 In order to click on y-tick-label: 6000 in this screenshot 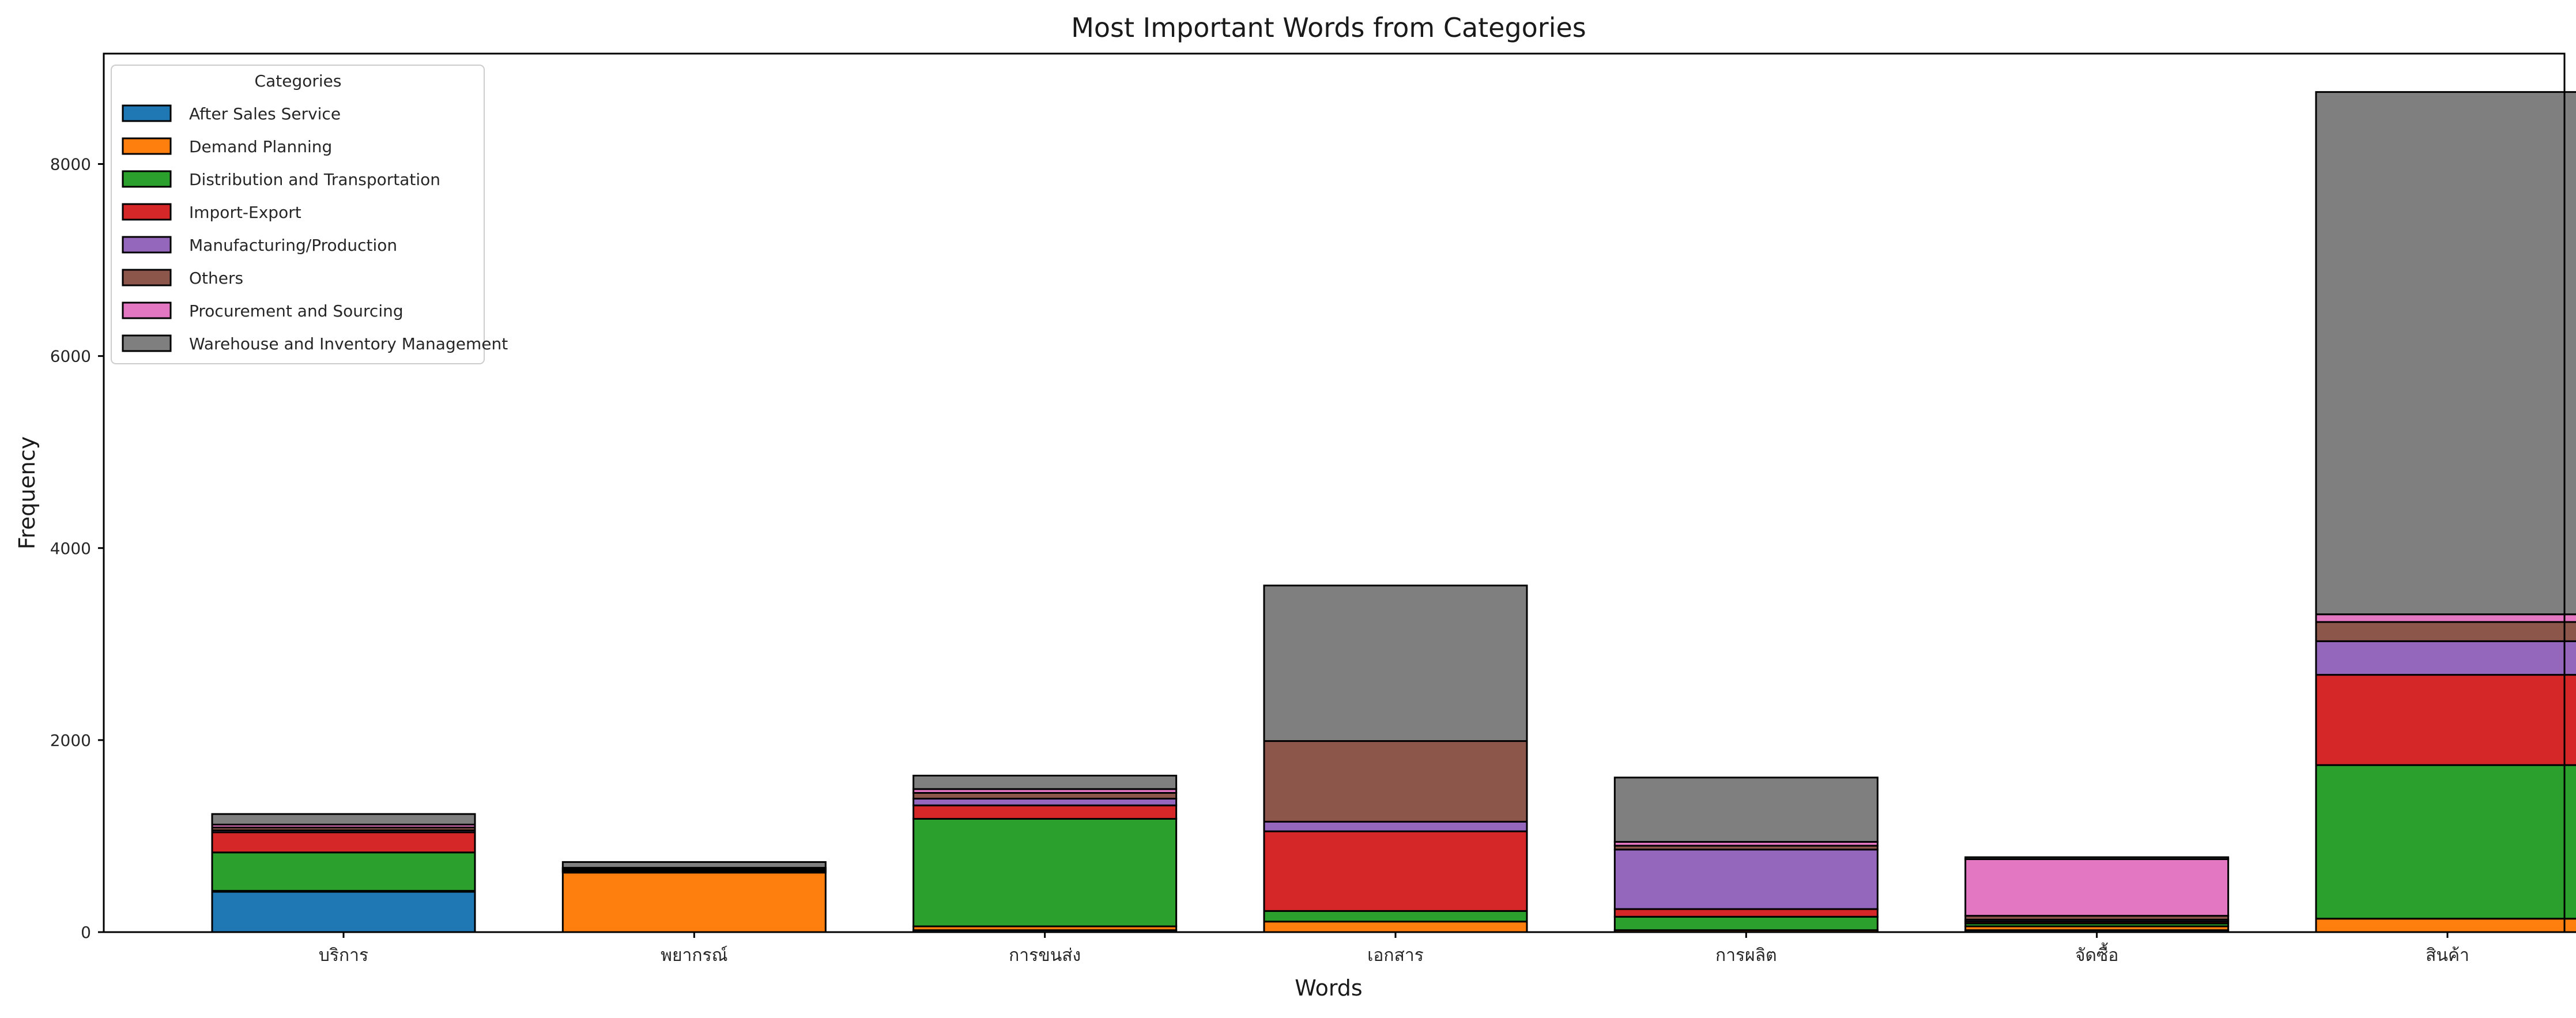, I will do `click(70, 356)`.